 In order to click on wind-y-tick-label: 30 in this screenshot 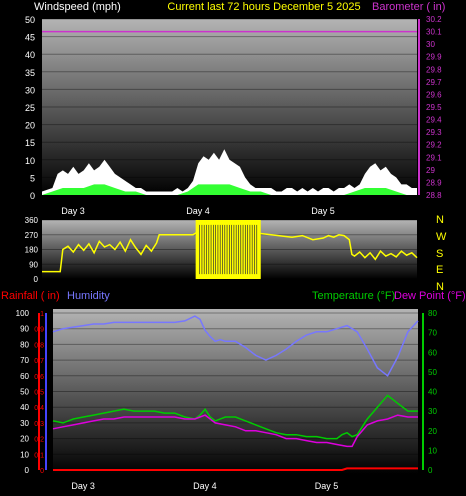, I will do `click(30, 90)`.